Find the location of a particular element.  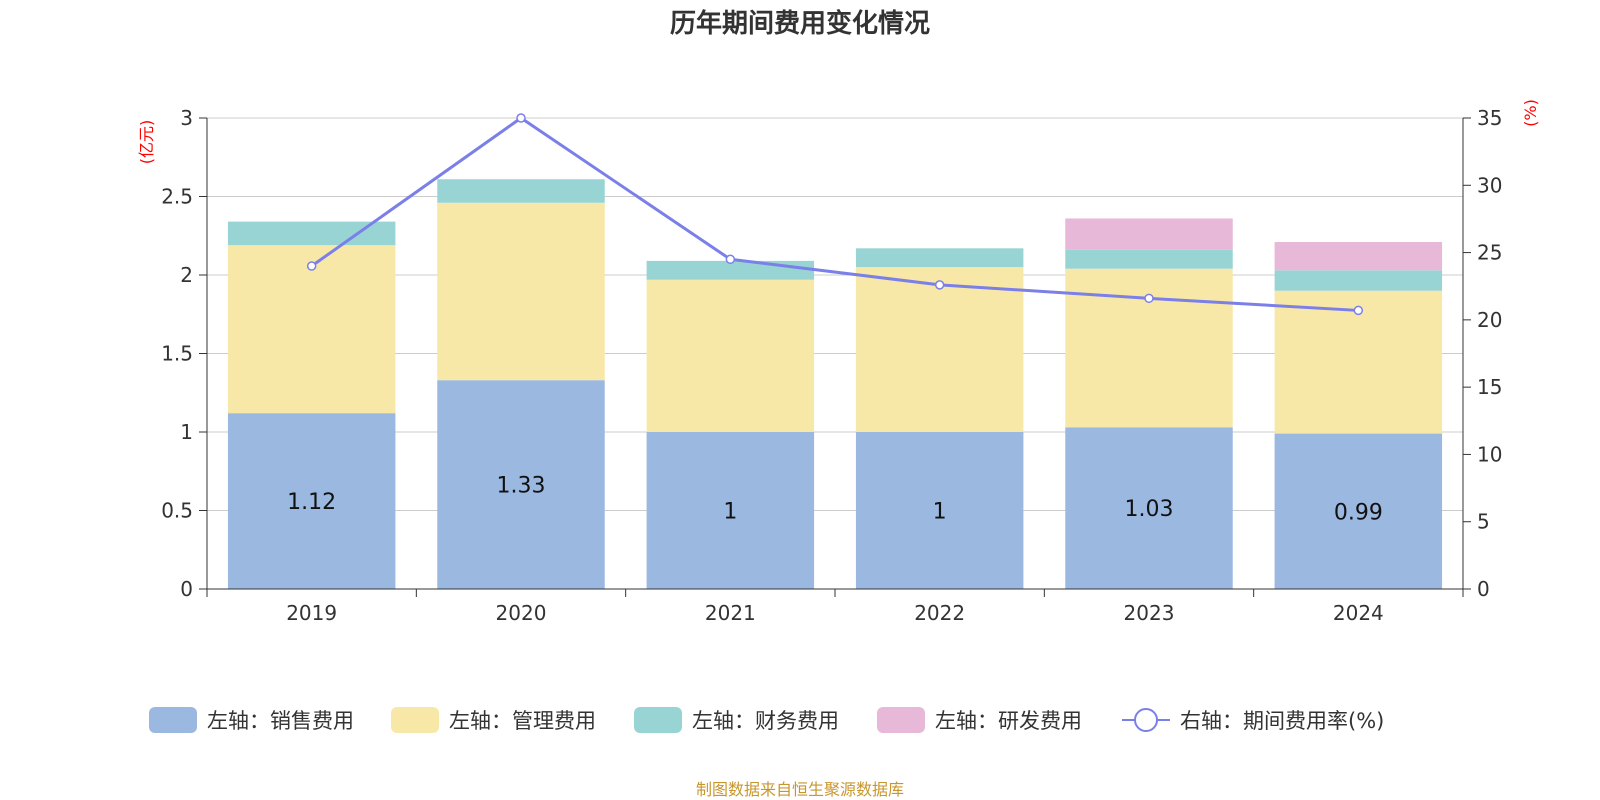

left-axis-tick-label: 3 is located at coordinates (186, 118).